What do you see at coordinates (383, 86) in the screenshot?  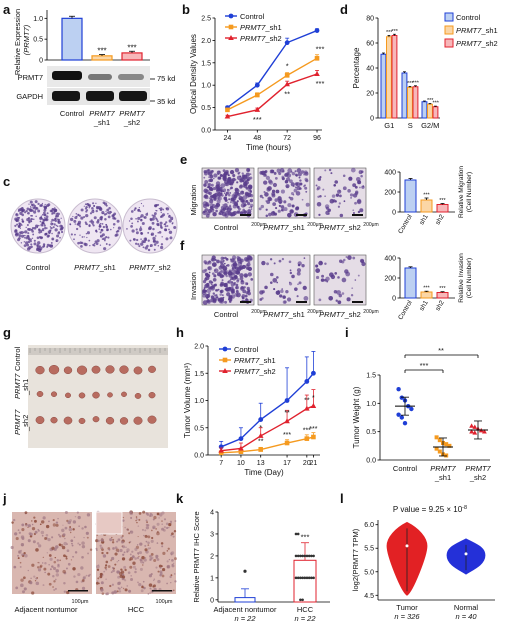 I see `d-bar` at bounding box center [383, 86].